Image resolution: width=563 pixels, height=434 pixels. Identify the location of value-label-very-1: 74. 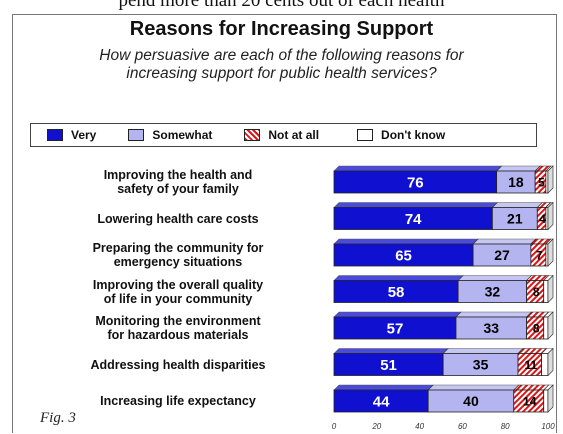
(413, 219).